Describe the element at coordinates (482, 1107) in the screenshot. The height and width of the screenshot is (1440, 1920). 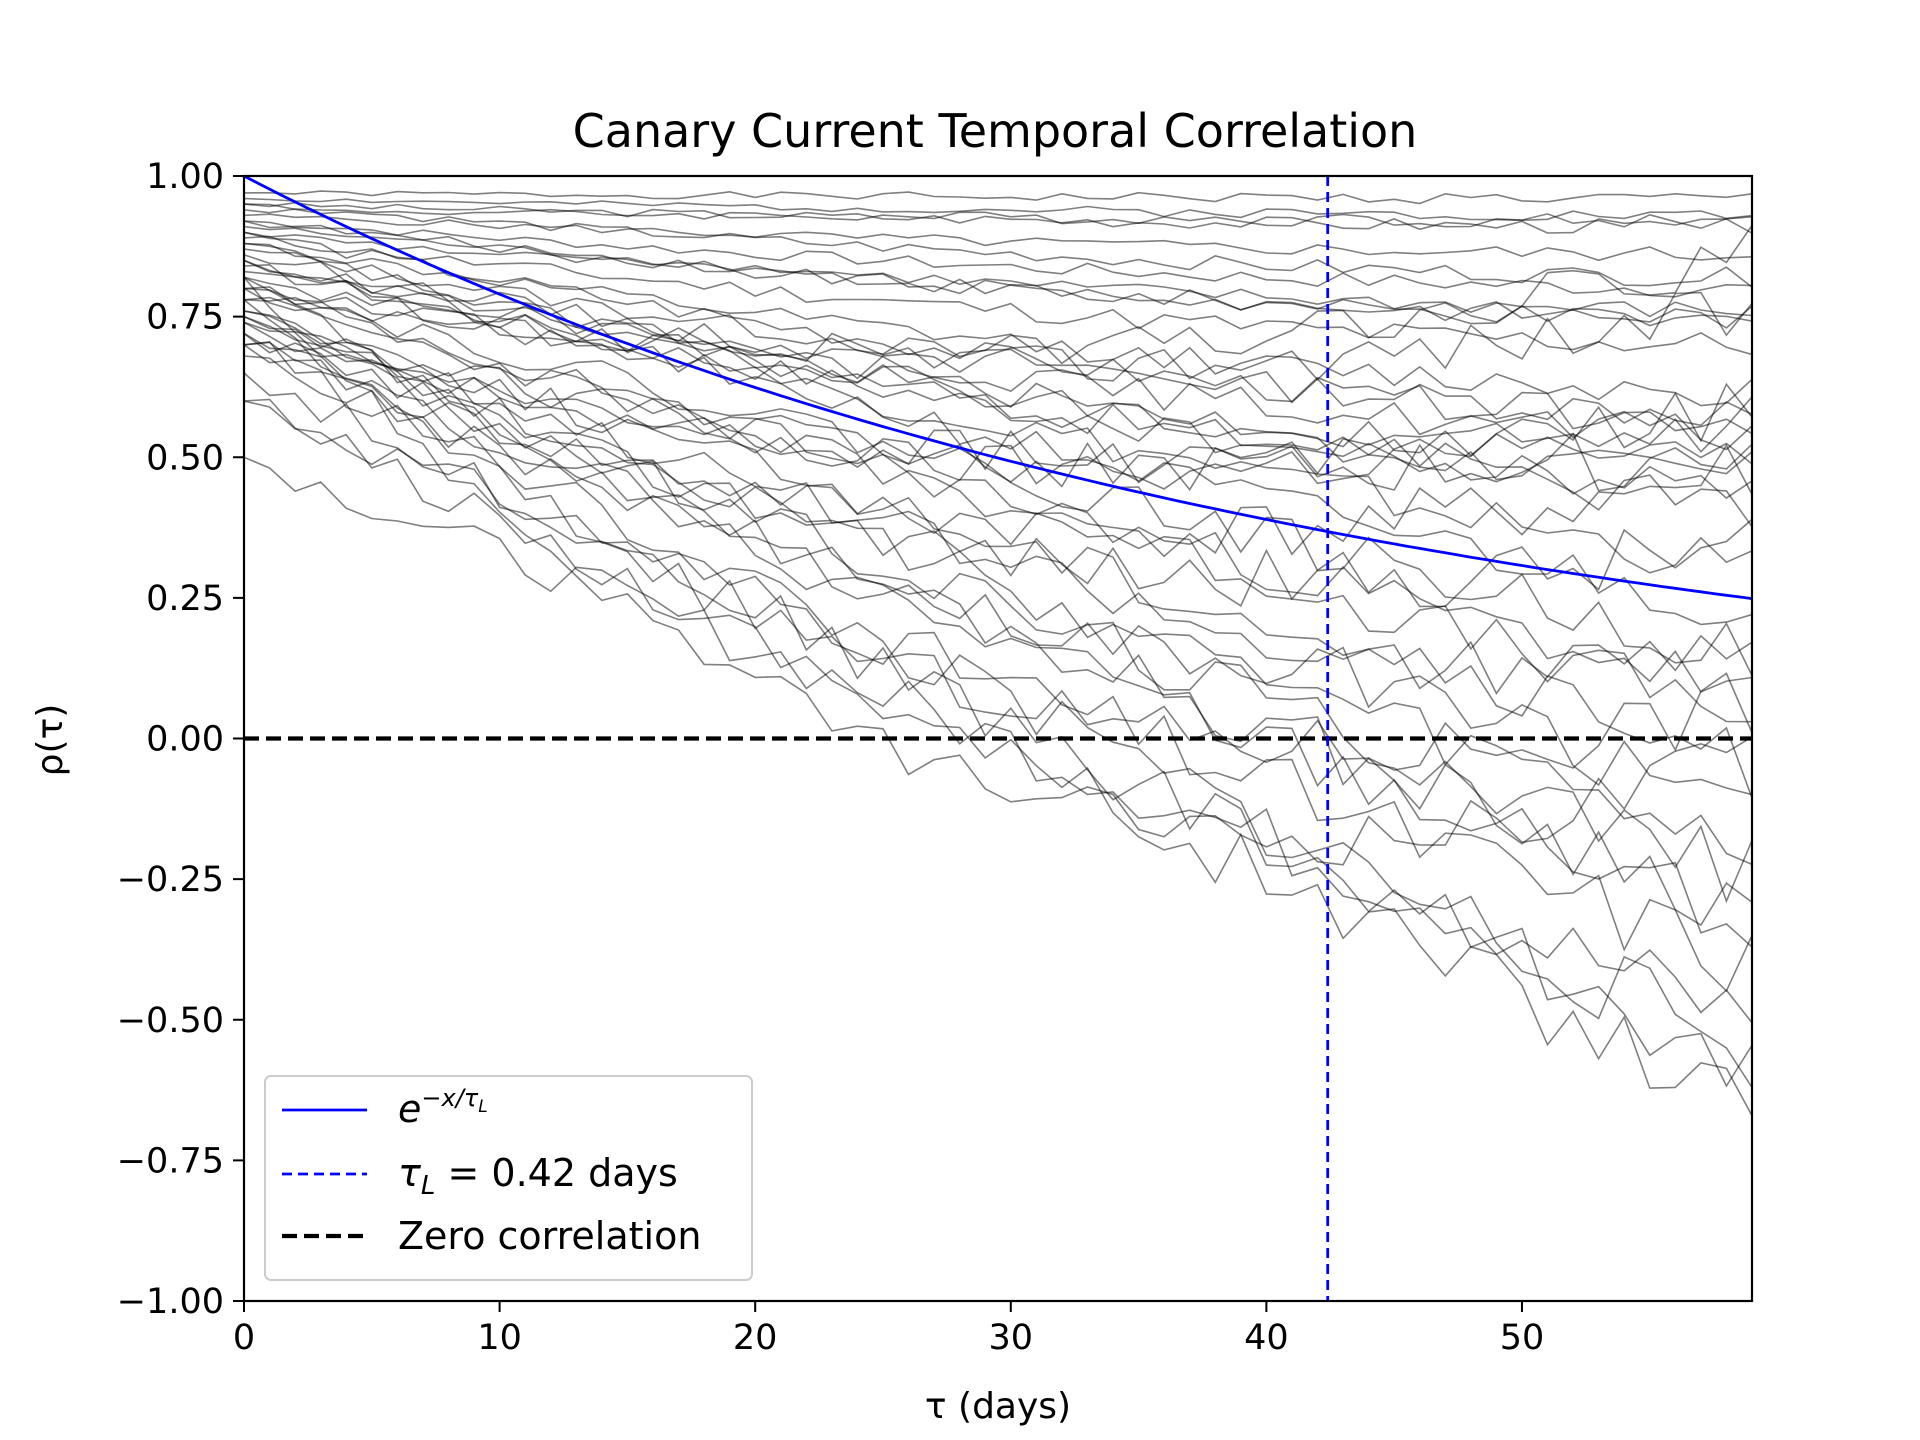
I see `legend-fit-exponent-sub: L` at that location.